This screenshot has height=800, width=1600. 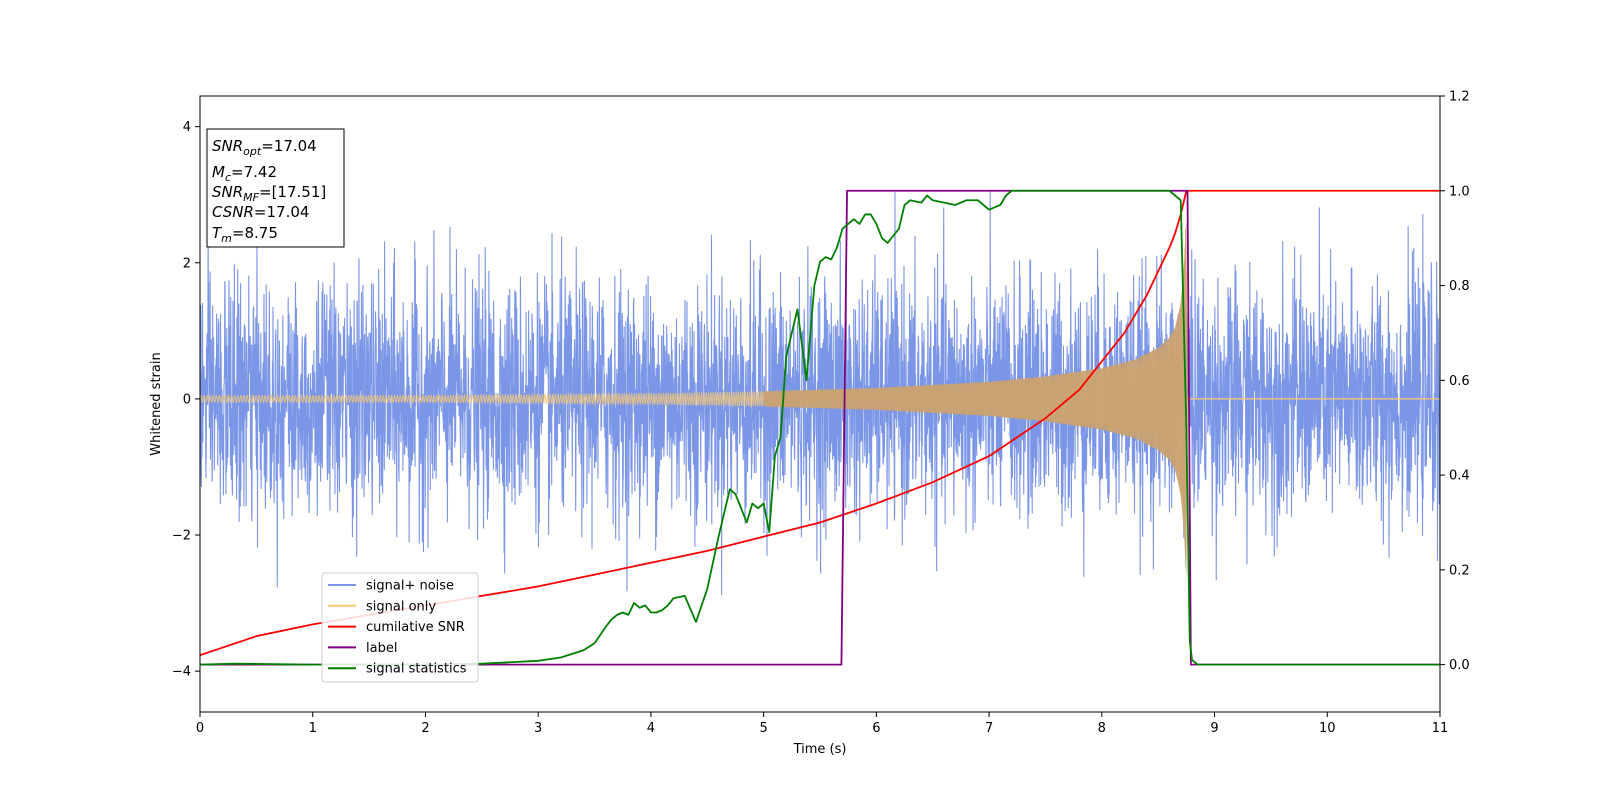 I want to click on legend-label: signal statistics, so click(x=416, y=669).